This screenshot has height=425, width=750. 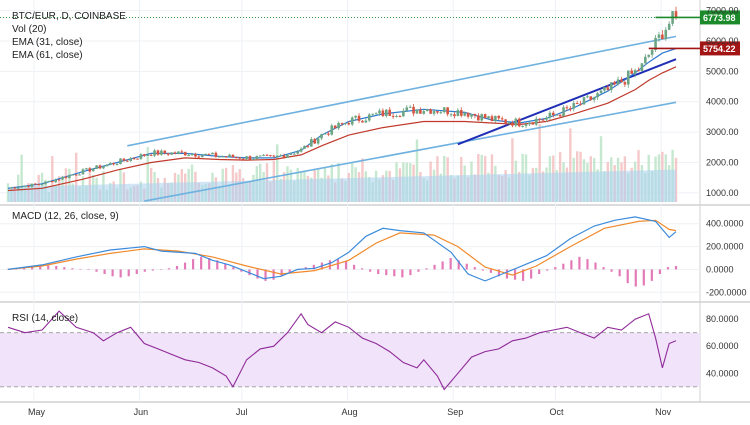 I want to click on price-tick-label: 4000.00, so click(x=722, y=102).